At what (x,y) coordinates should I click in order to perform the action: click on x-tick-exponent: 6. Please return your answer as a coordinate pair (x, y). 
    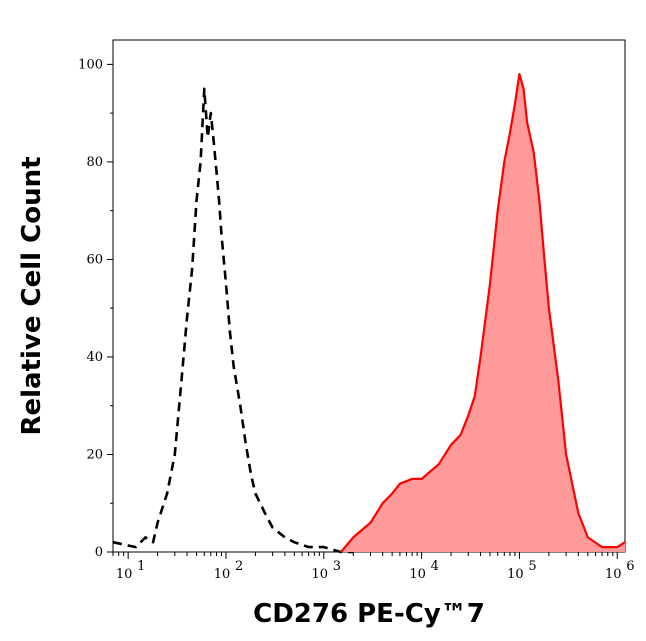
    Looking at the image, I should click on (630, 566).